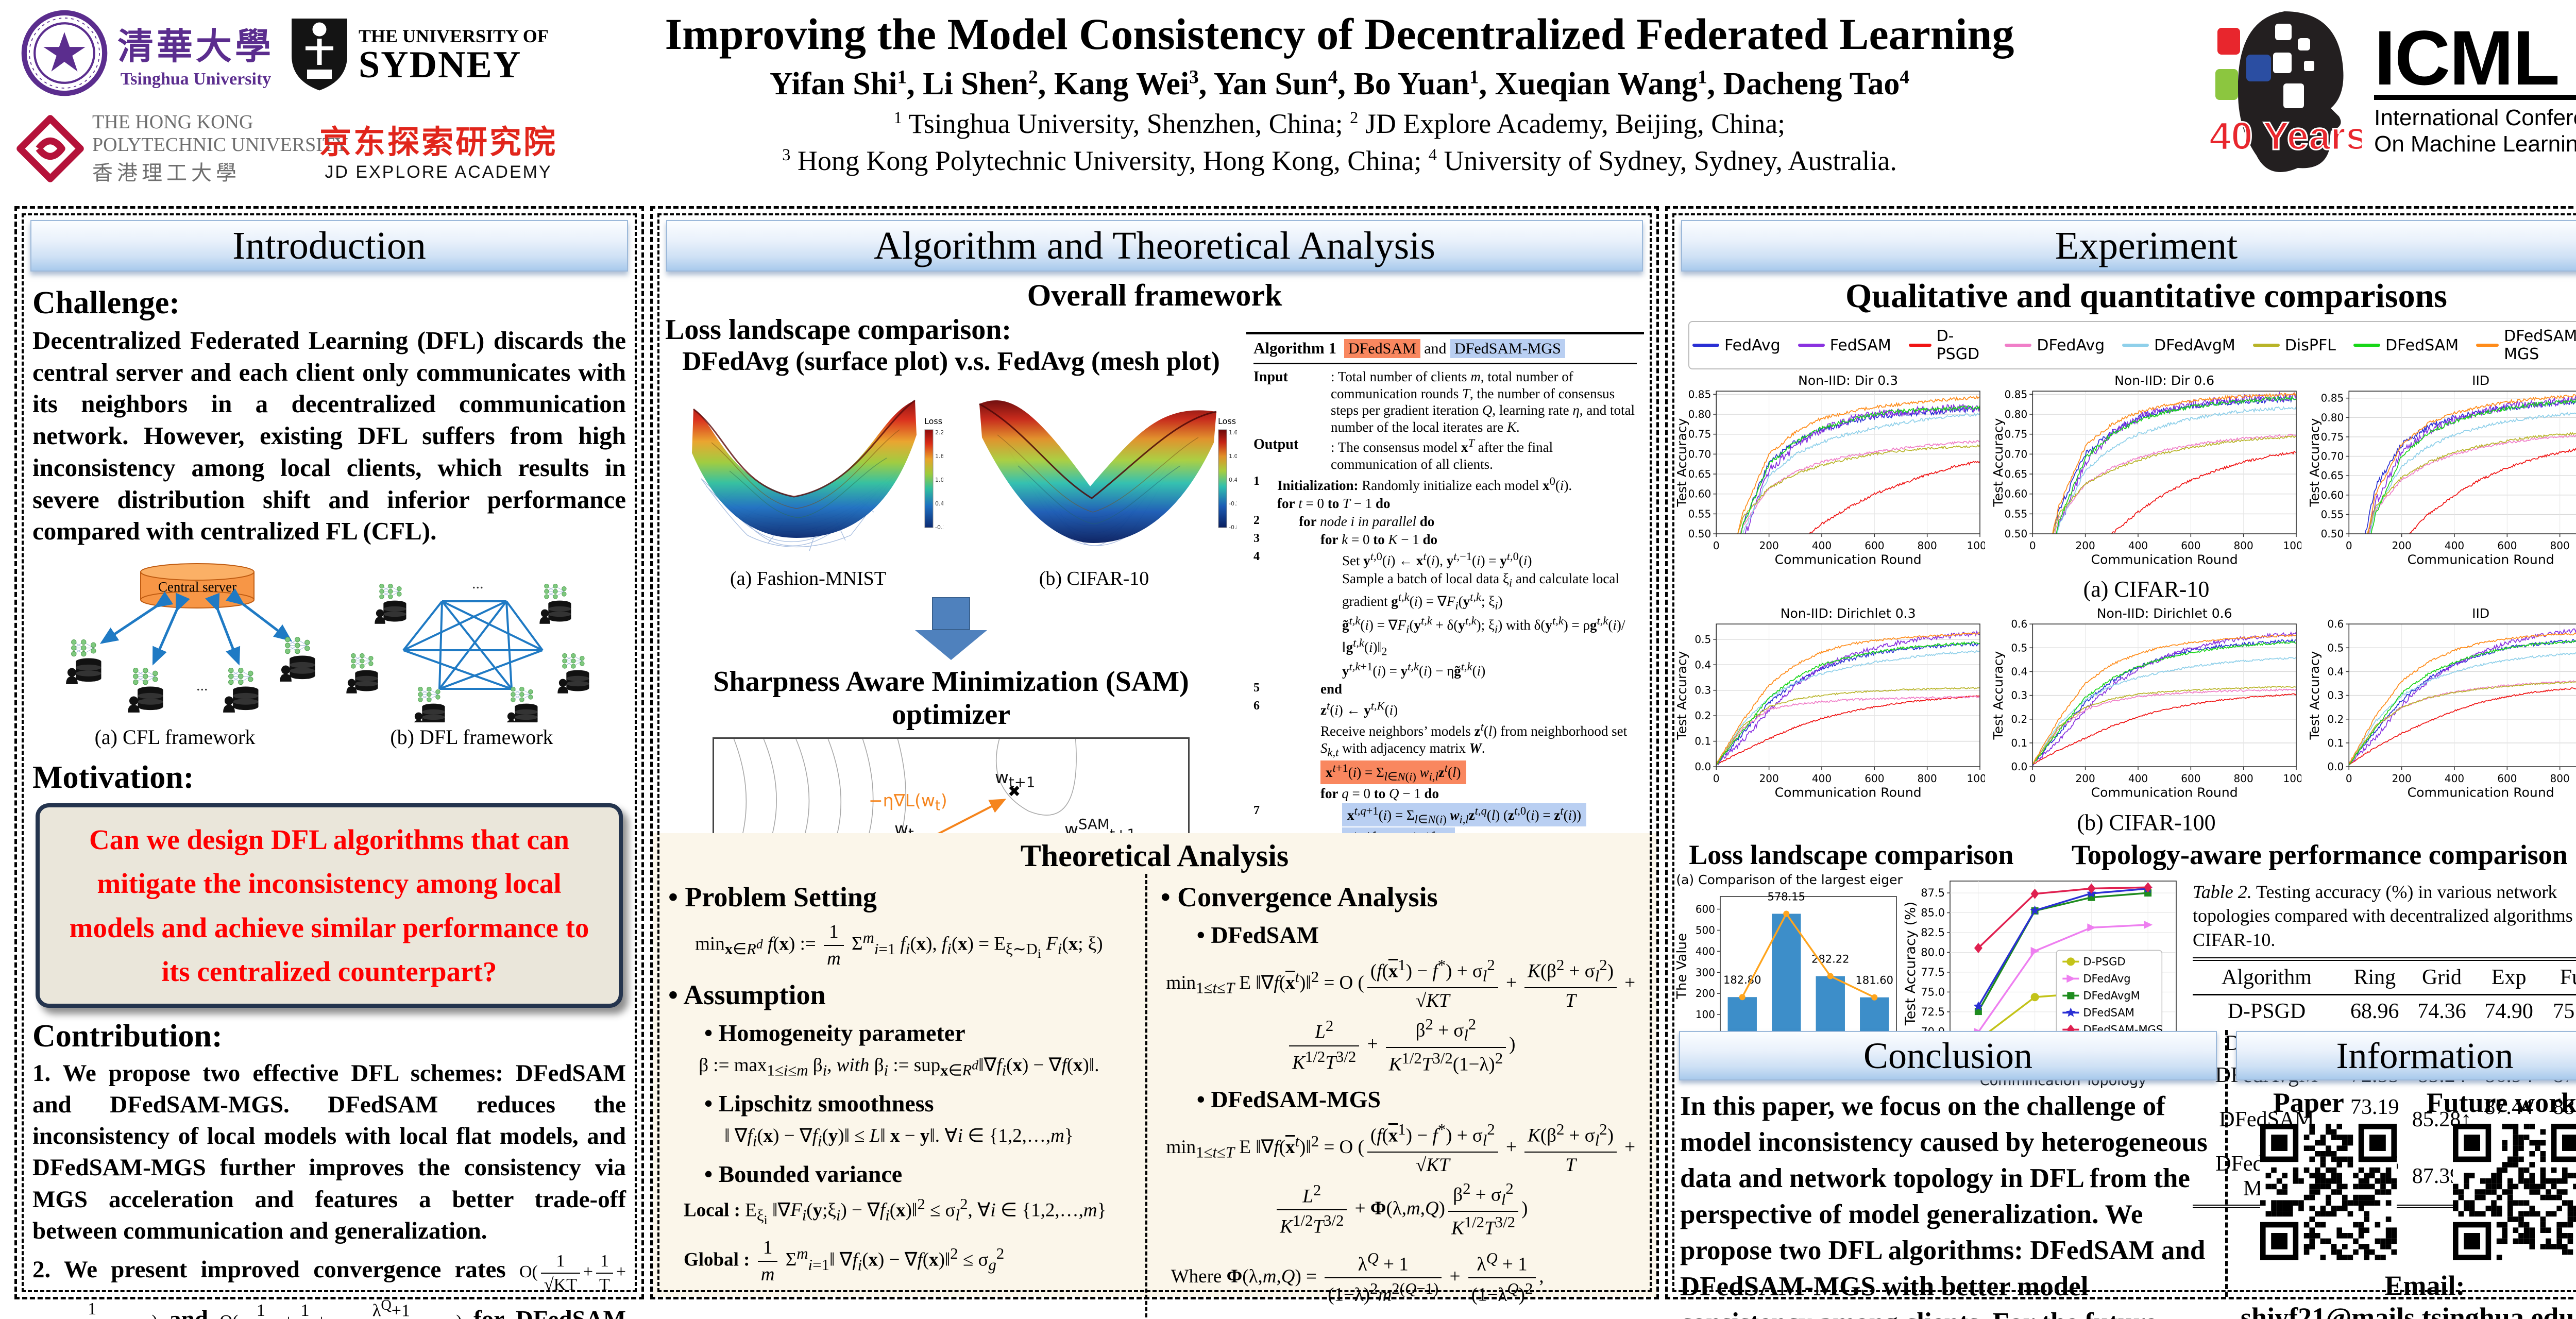 The height and width of the screenshot is (1319, 2576). What do you see at coordinates (195, 47) in the screenshot?
I see `tsinghua-calligraphy: 清華大學` at bounding box center [195, 47].